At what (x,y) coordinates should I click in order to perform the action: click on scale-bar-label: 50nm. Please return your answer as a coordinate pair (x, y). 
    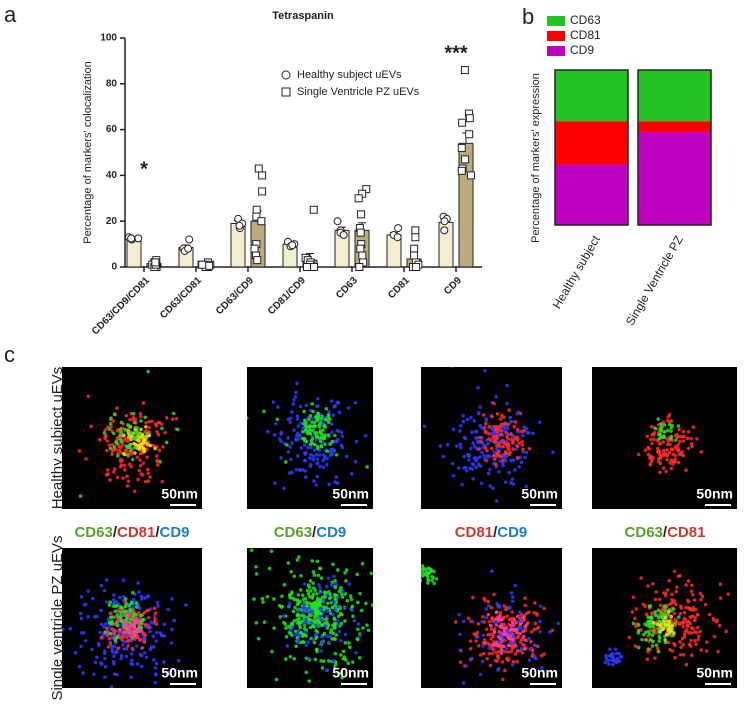
    Looking at the image, I should click on (539, 494).